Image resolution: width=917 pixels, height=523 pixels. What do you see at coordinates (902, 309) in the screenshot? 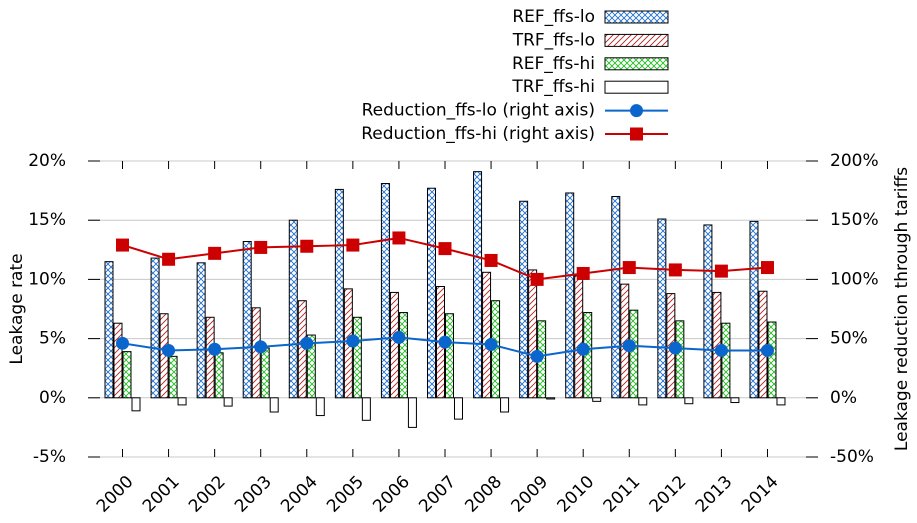
I see `y2-axis-label: Leakage reduction through tariffs` at bounding box center [902, 309].